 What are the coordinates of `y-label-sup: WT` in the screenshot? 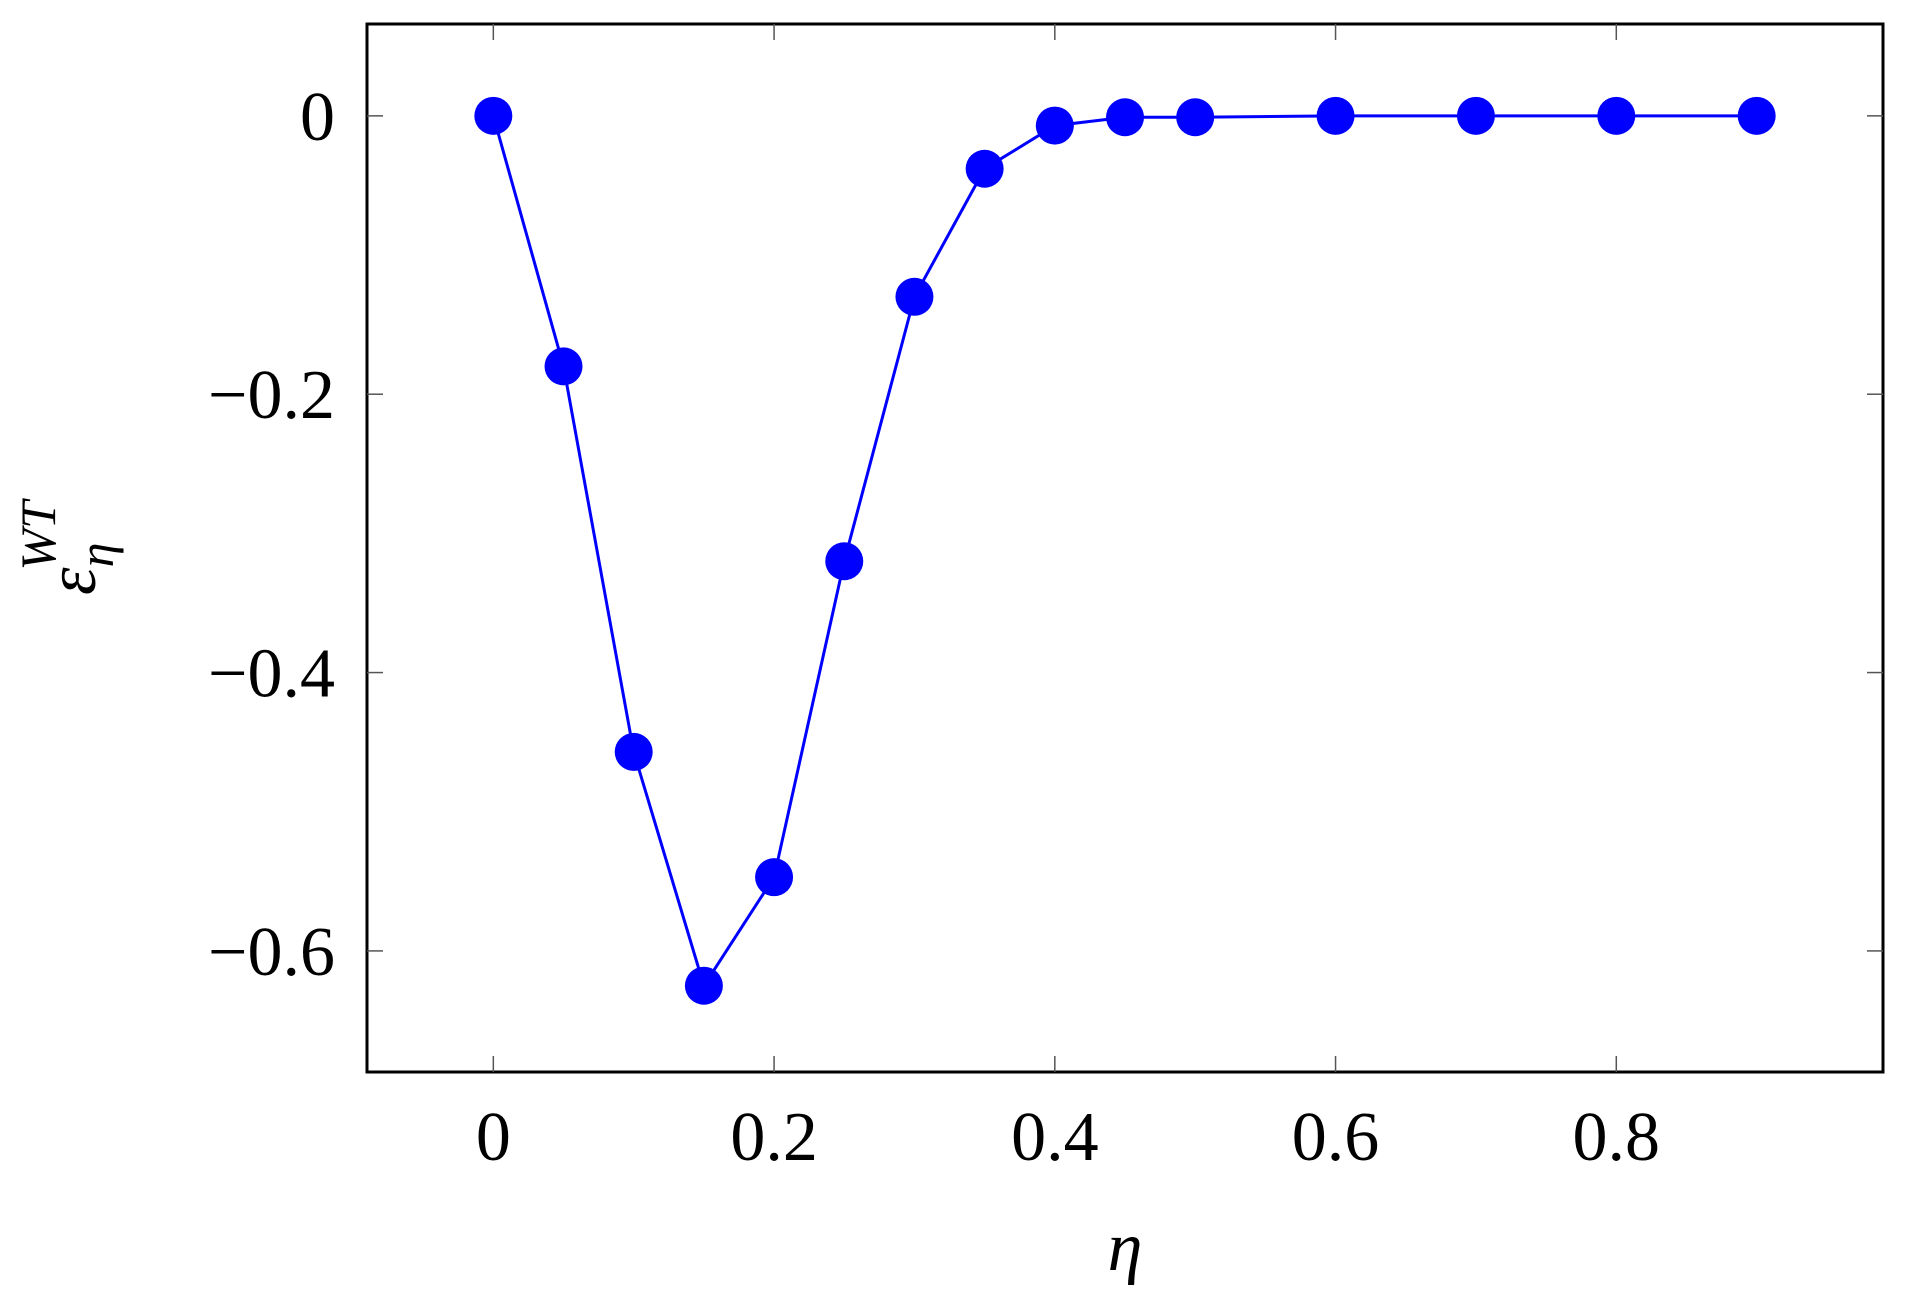 It's located at (38, 534).